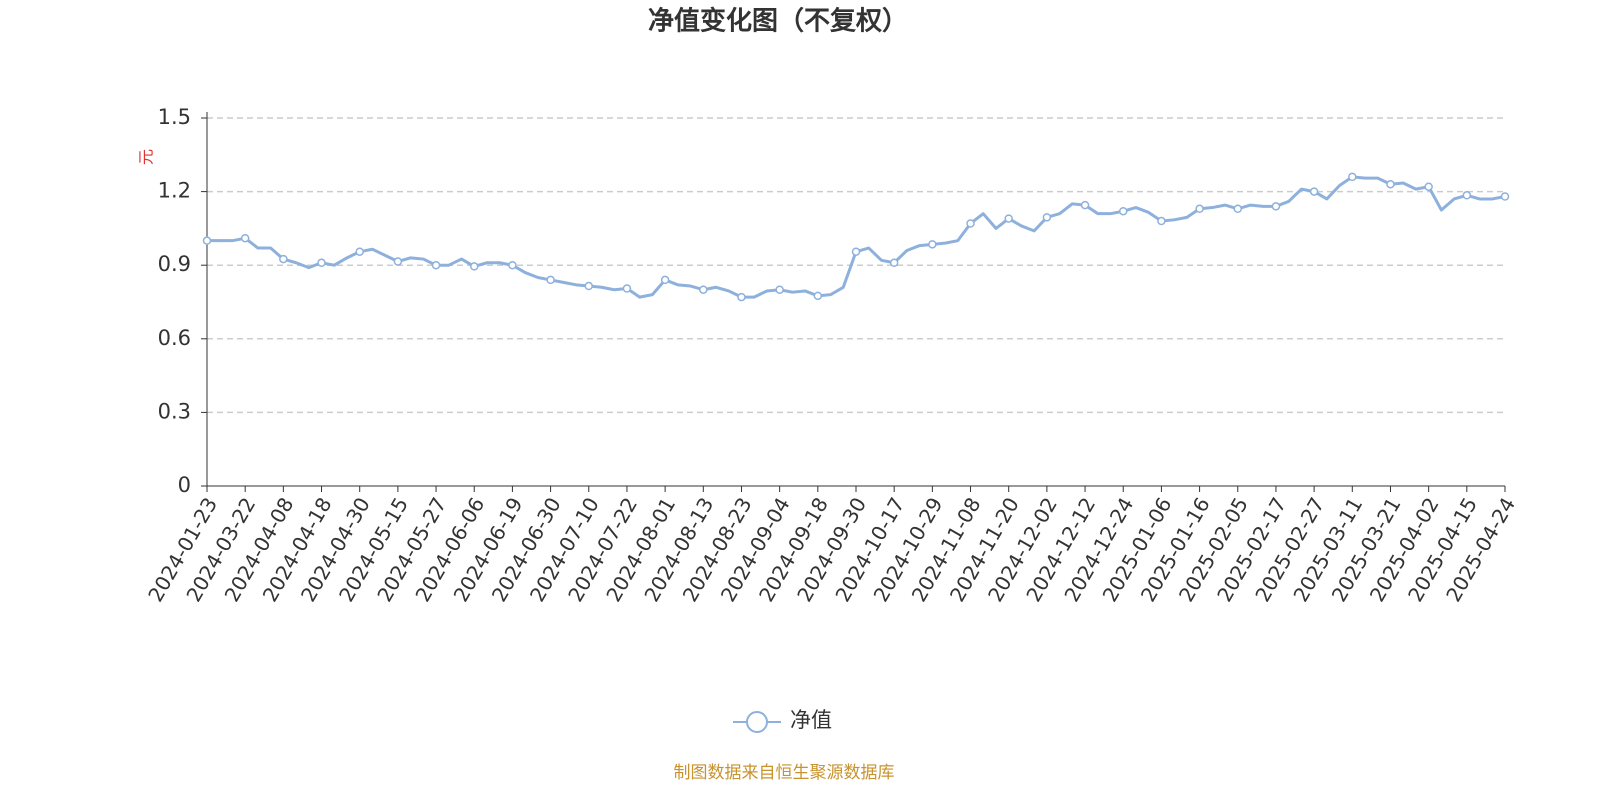 The image size is (1600, 800). Describe the element at coordinates (778, 21) in the screenshot. I see `chart-title: 净值变化图（不复权）` at that location.